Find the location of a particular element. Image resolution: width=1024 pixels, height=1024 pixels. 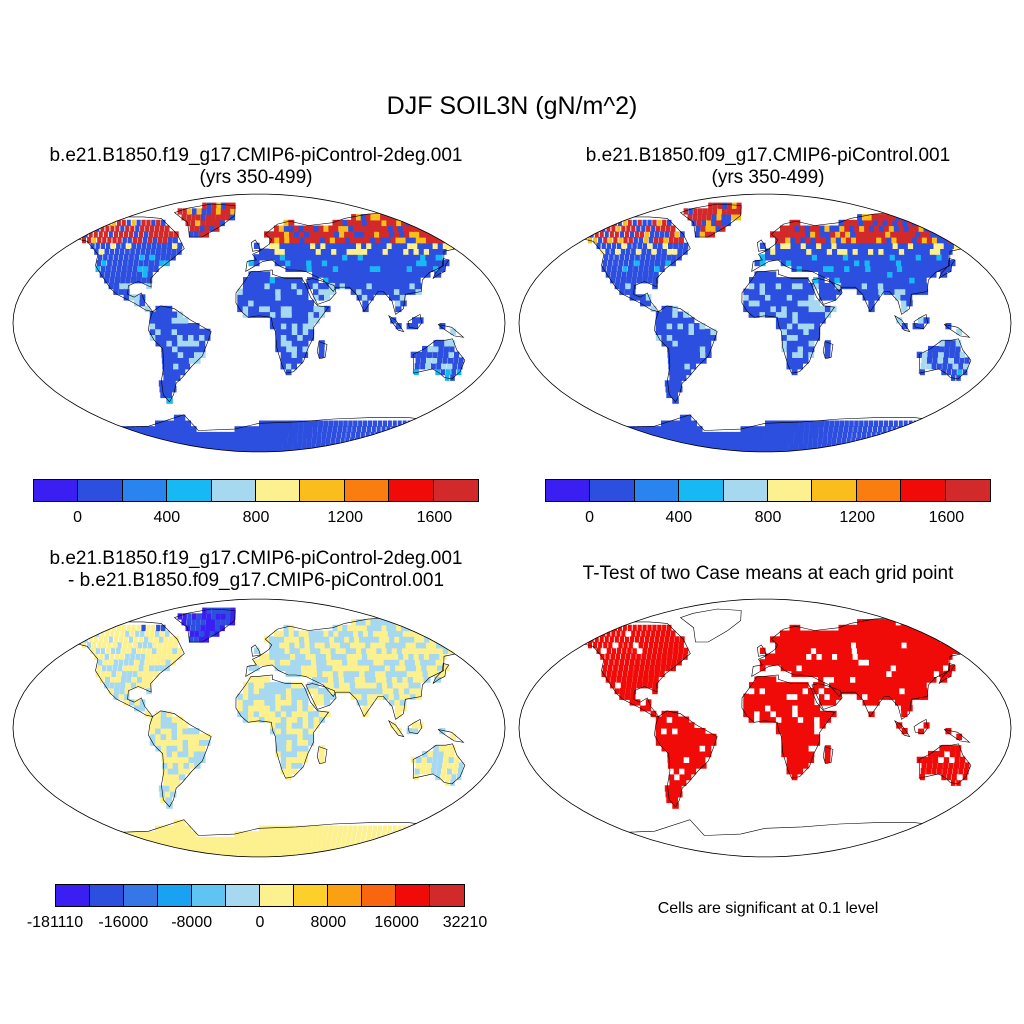

map-difference-region-greenland is located at coordinates (206, 625).